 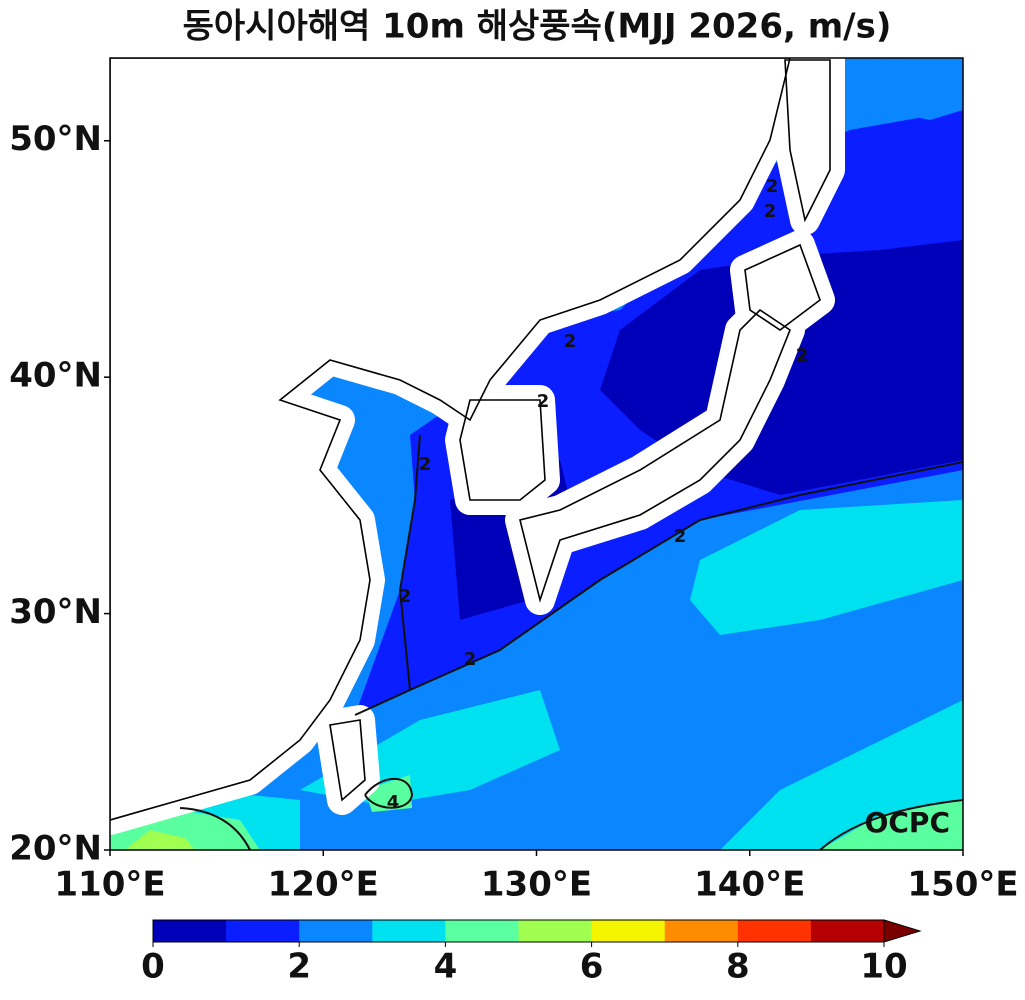 What do you see at coordinates (907, 822) in the screenshot?
I see `credit: OCPC` at bounding box center [907, 822].